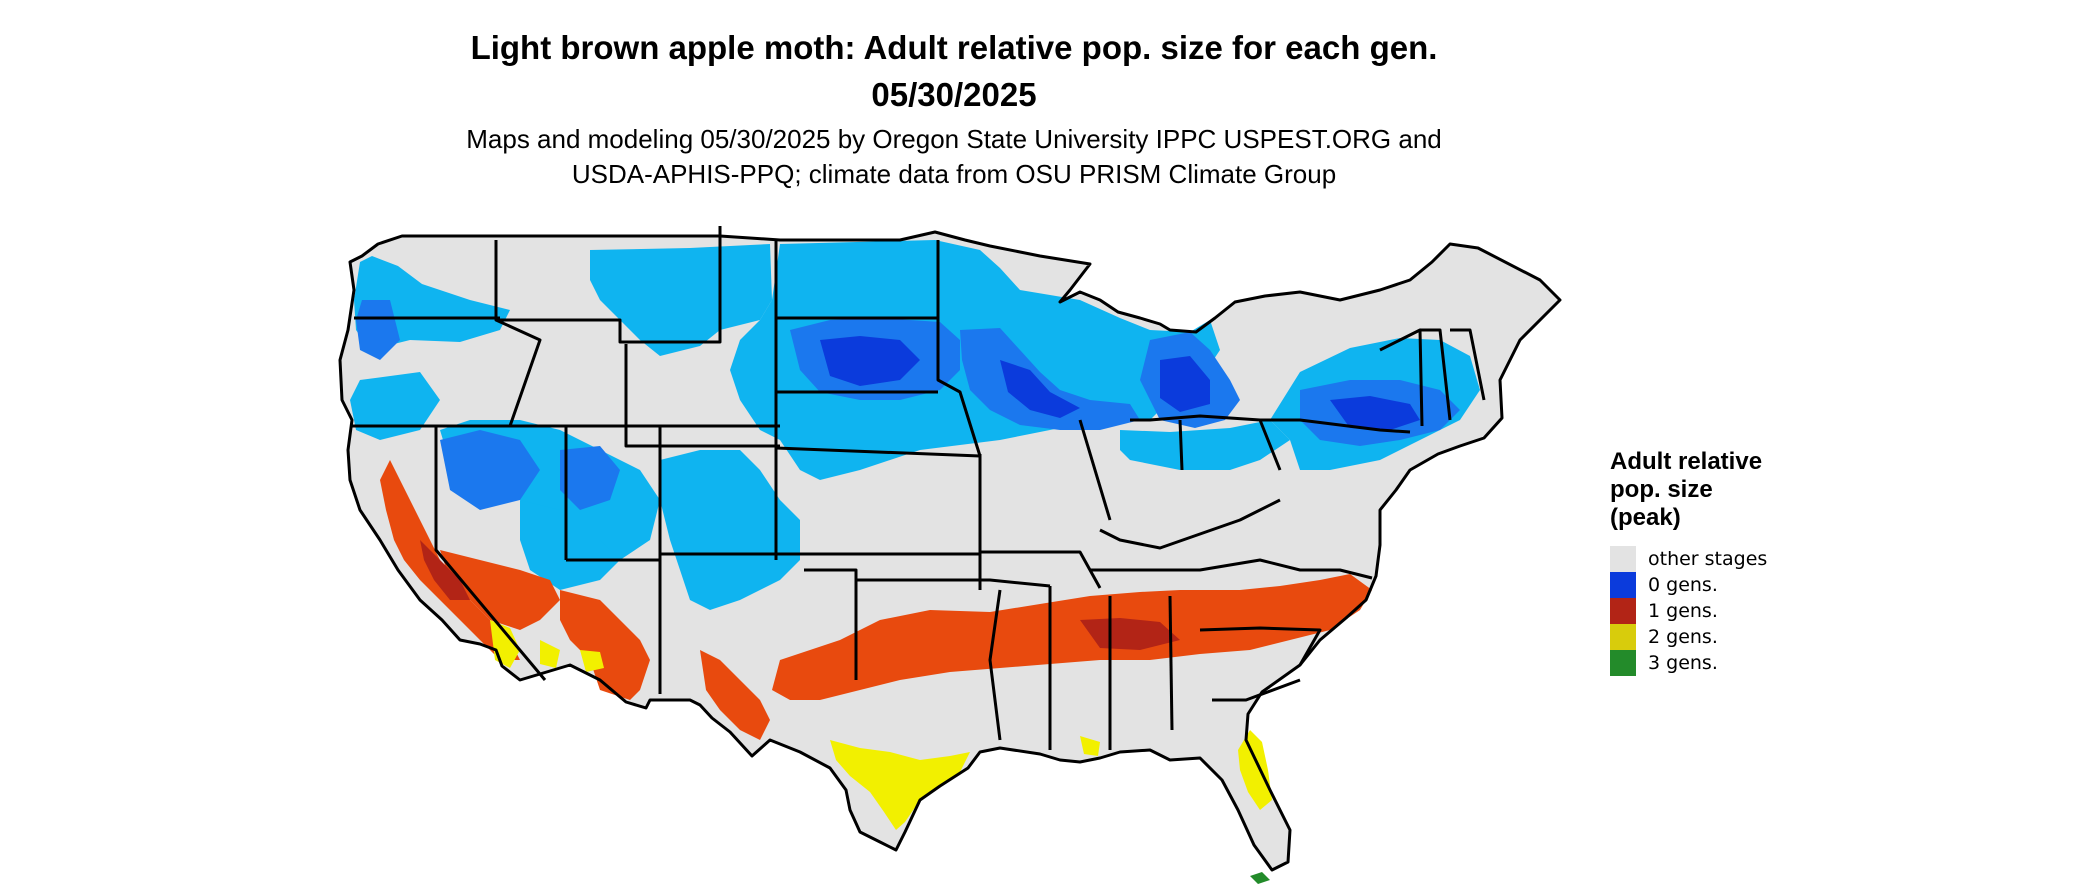 Image resolution: width=2100 pixels, height=892 pixels. Describe the element at coordinates (1645, 517) in the screenshot. I see `legend-title-line-3: (peak)` at that location.